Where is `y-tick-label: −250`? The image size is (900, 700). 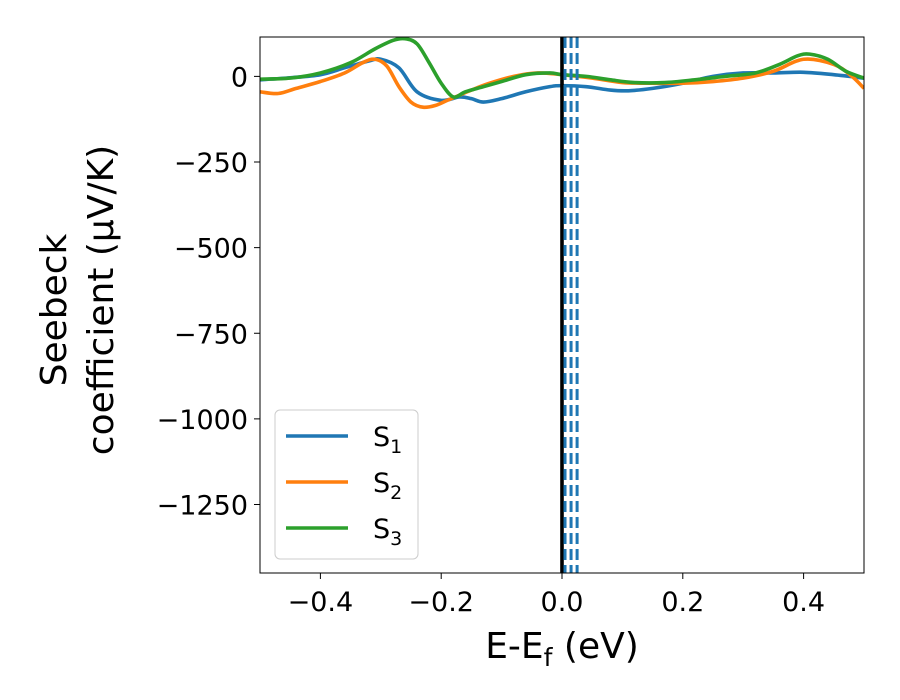
y-tick-label: −250 is located at coordinates (211, 163).